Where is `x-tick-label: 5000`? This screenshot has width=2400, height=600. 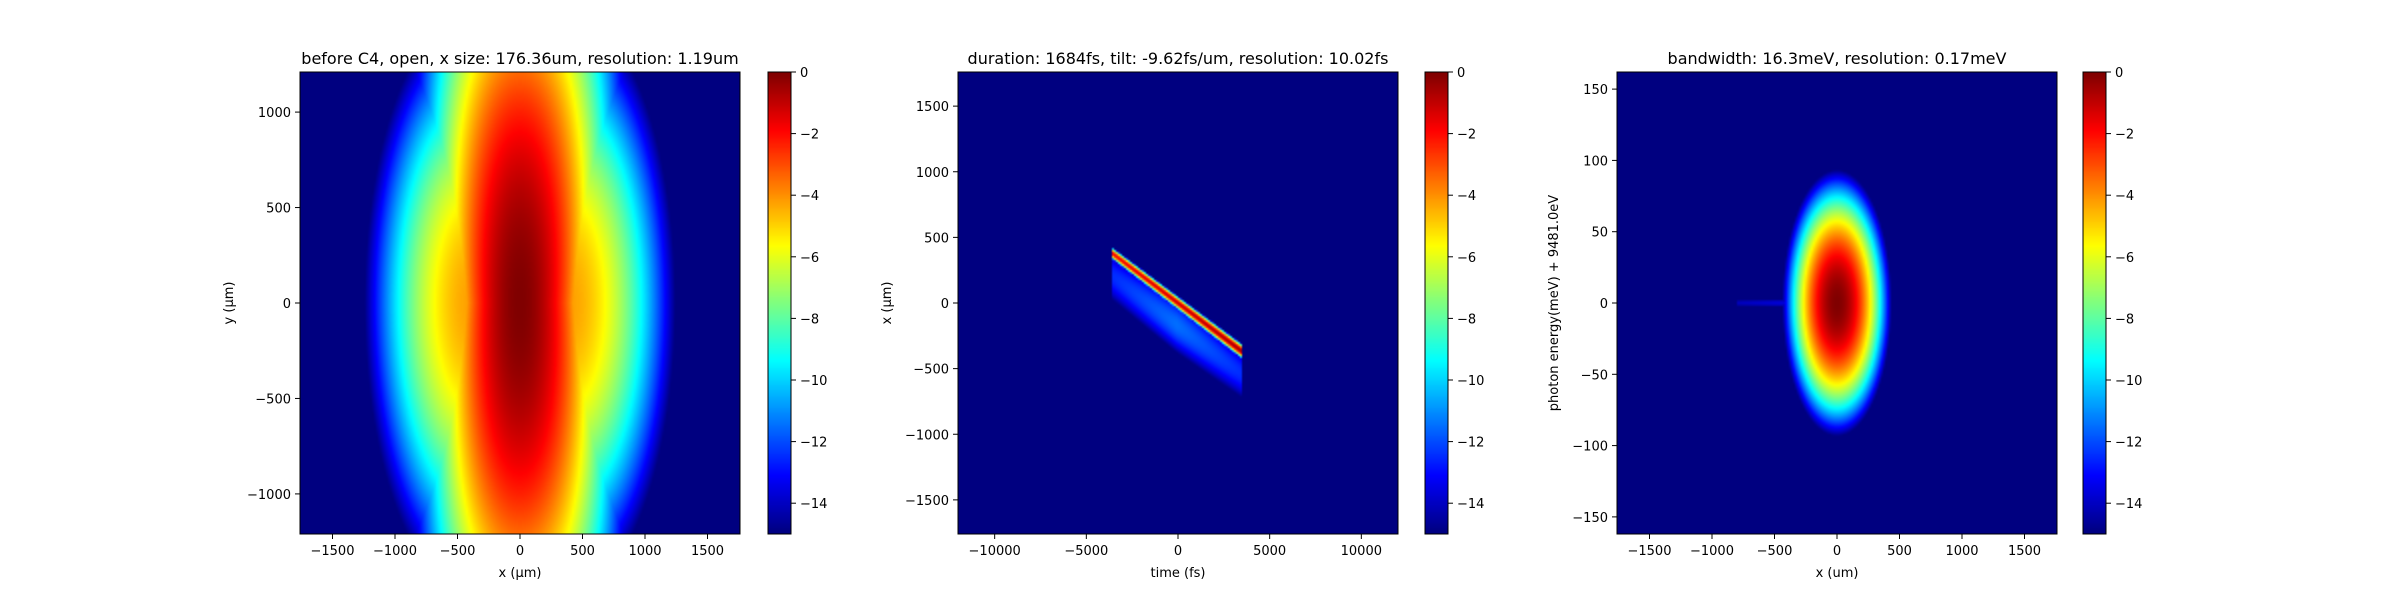
x-tick-label: 5000 is located at coordinates (1269, 551).